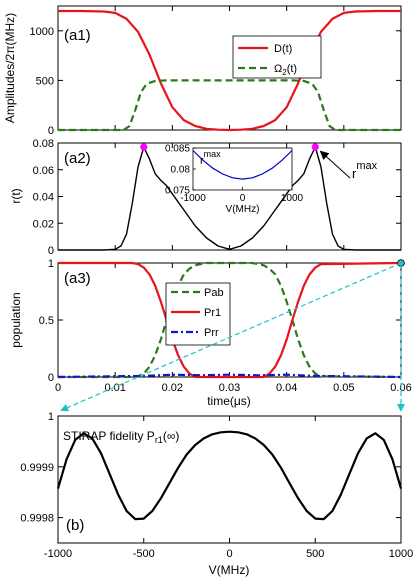  Describe the element at coordinates (43, 144) in the screenshot. I see `y-tick-label: 0.08` at that location.